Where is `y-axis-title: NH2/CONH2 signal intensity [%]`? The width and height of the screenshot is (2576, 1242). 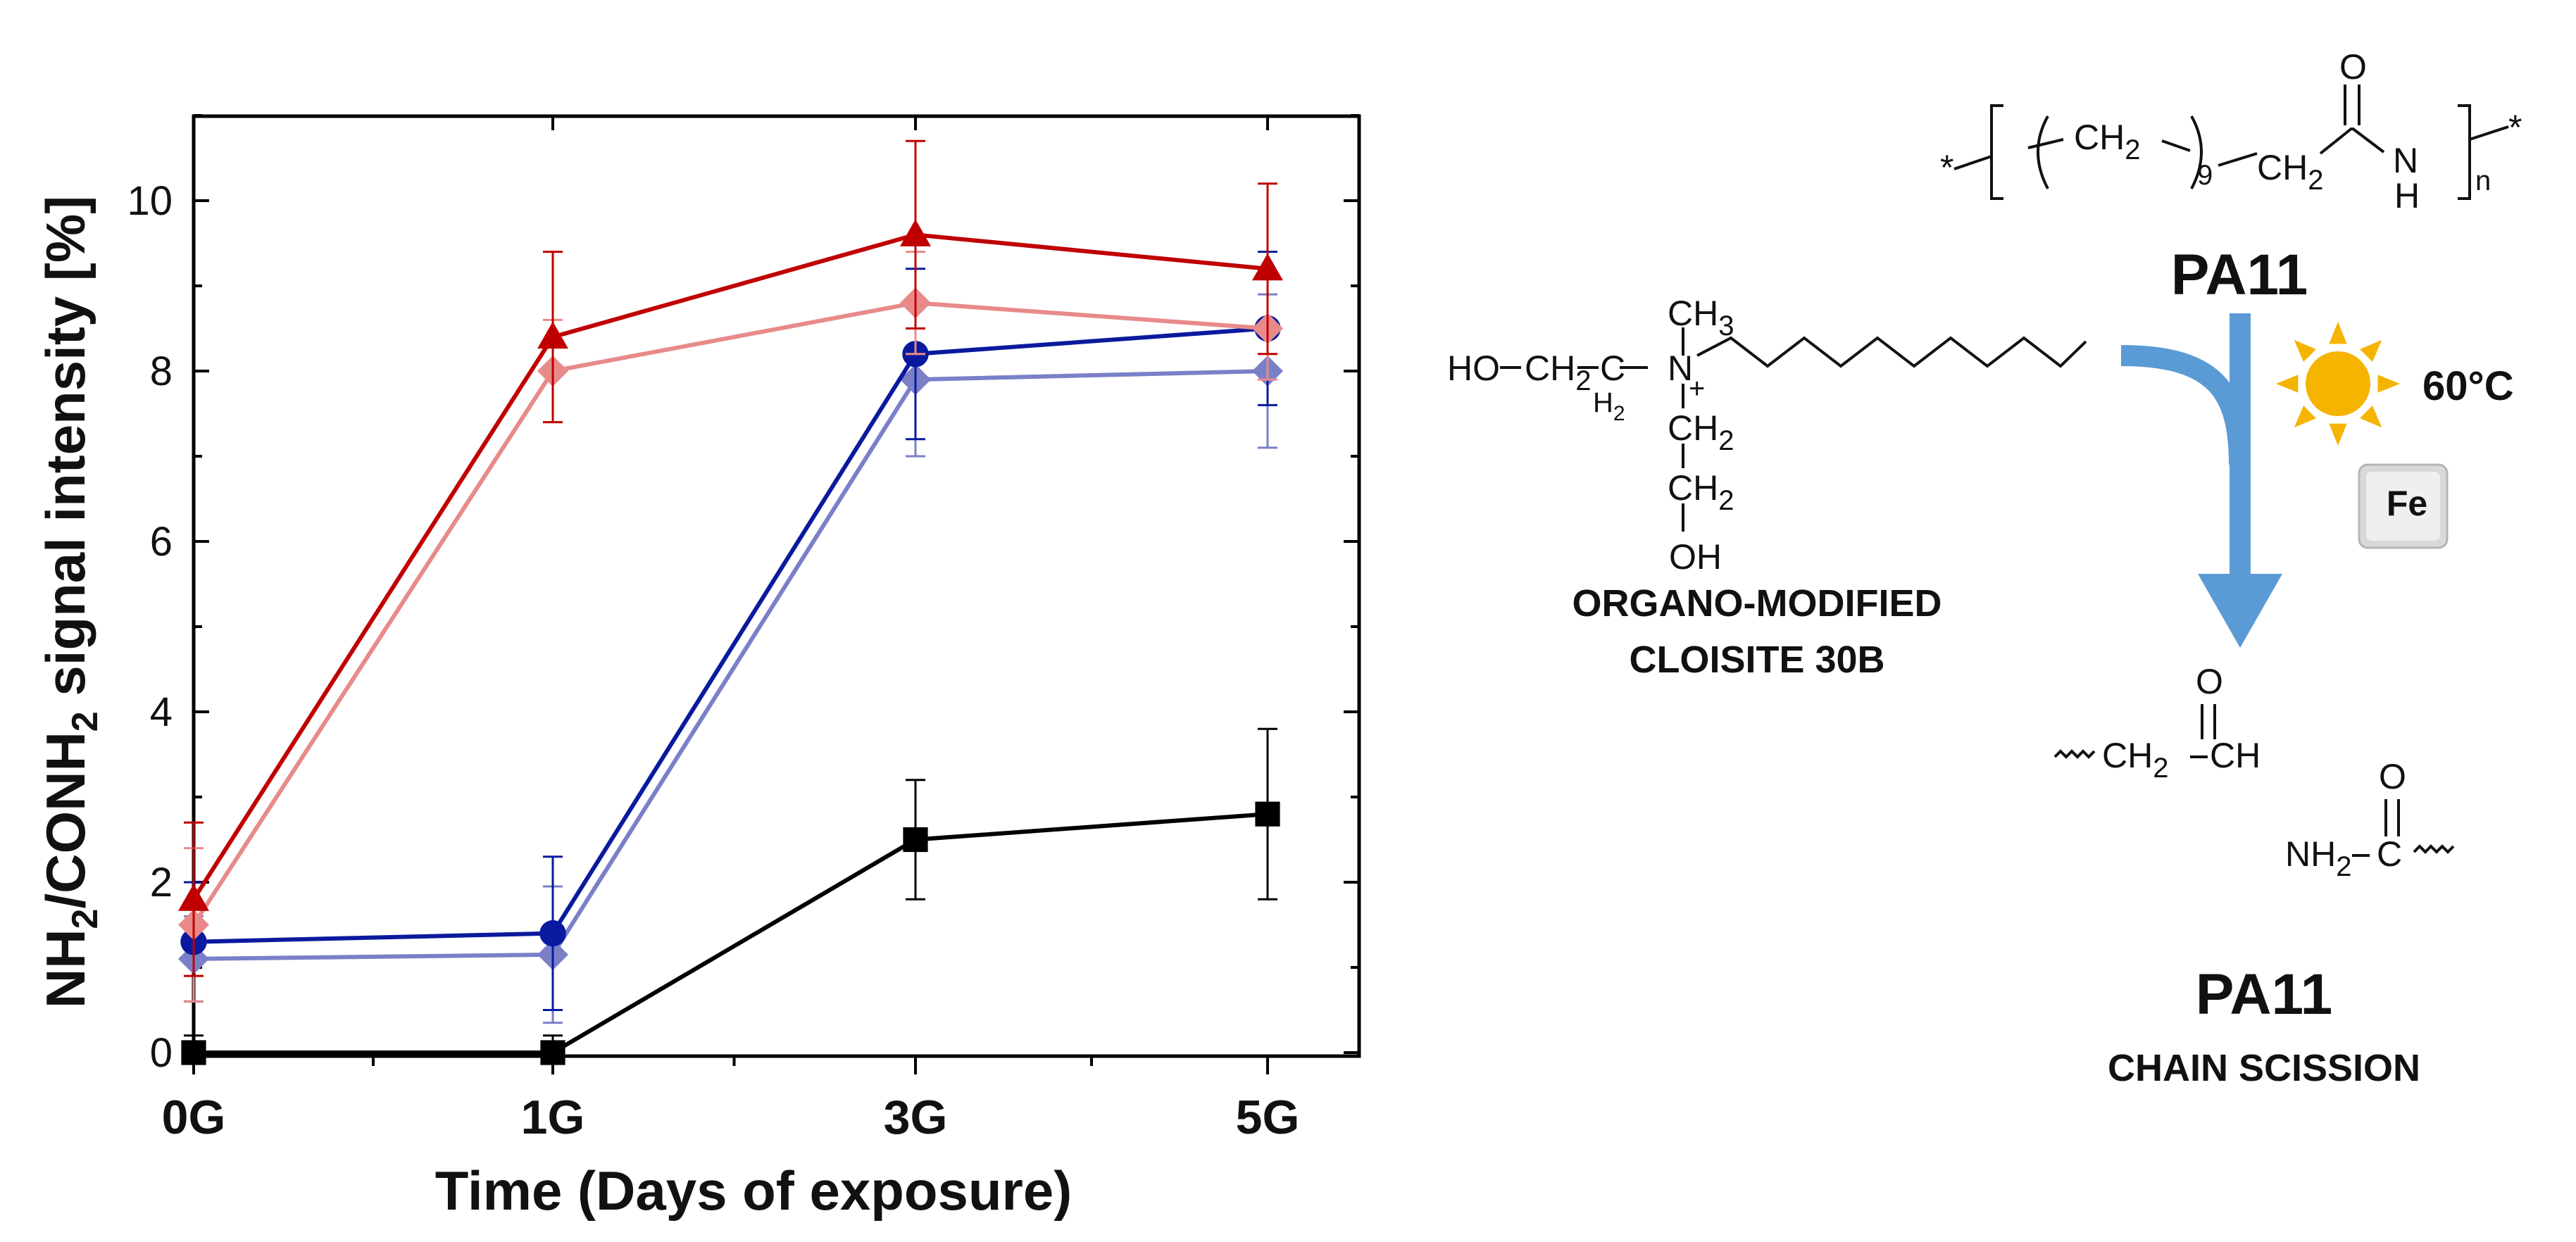
y-axis-title: NH2/CONH2 signal intensity [%] is located at coordinates (70, 602).